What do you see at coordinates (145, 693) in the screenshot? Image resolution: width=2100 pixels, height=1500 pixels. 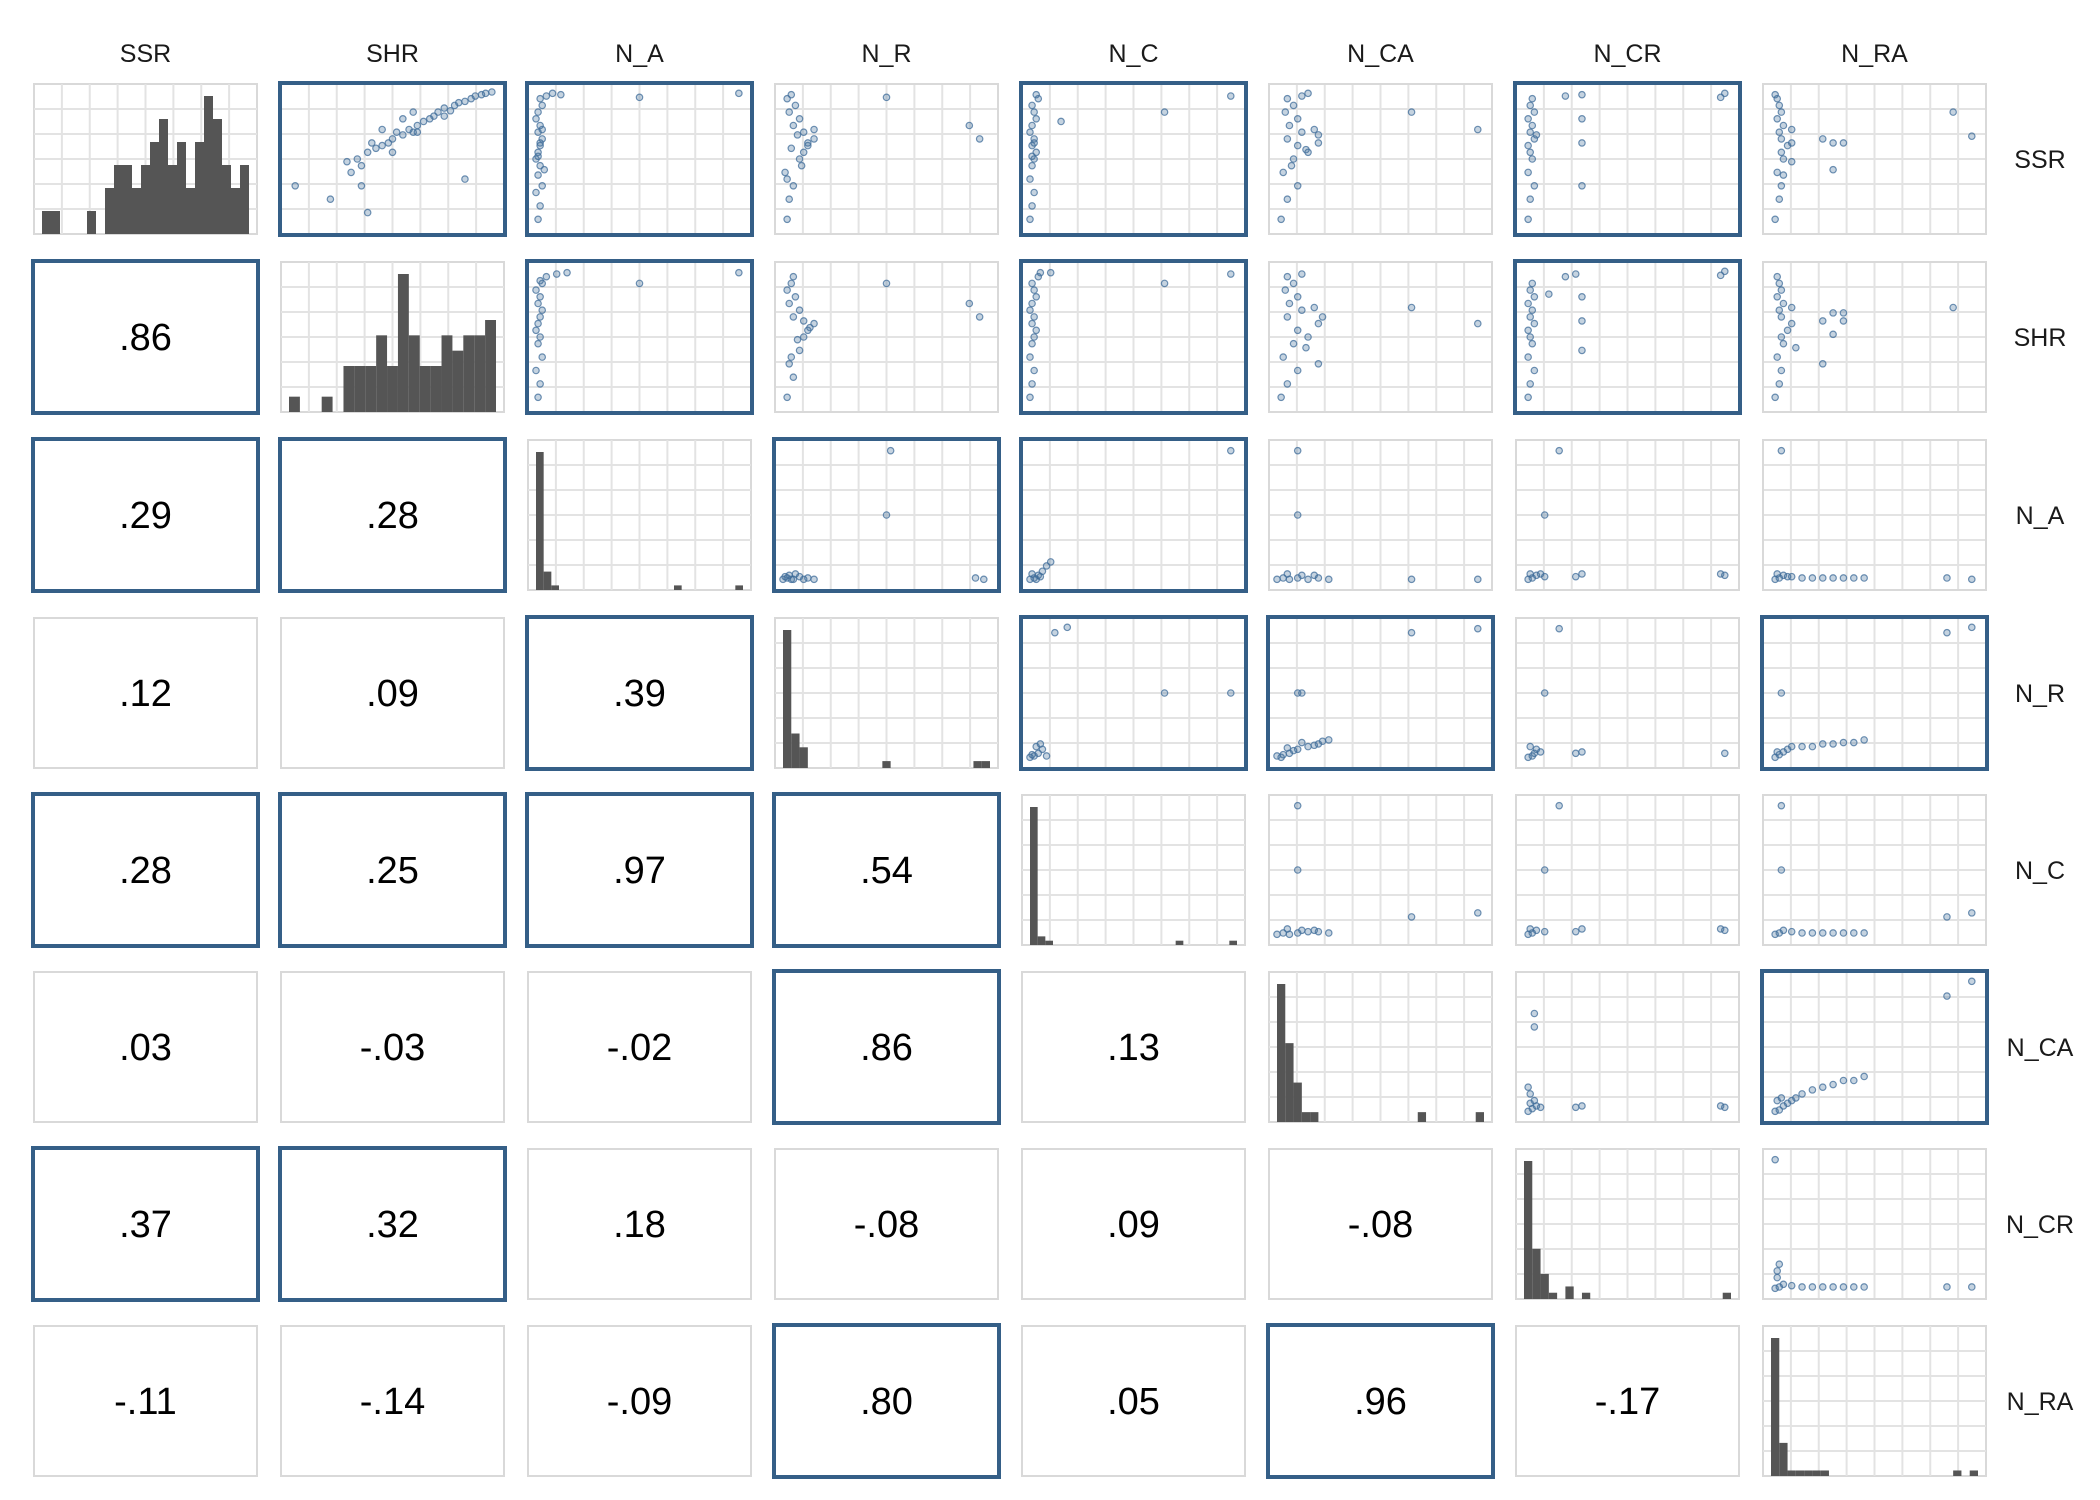 I see `matrix-cell: .12` at bounding box center [145, 693].